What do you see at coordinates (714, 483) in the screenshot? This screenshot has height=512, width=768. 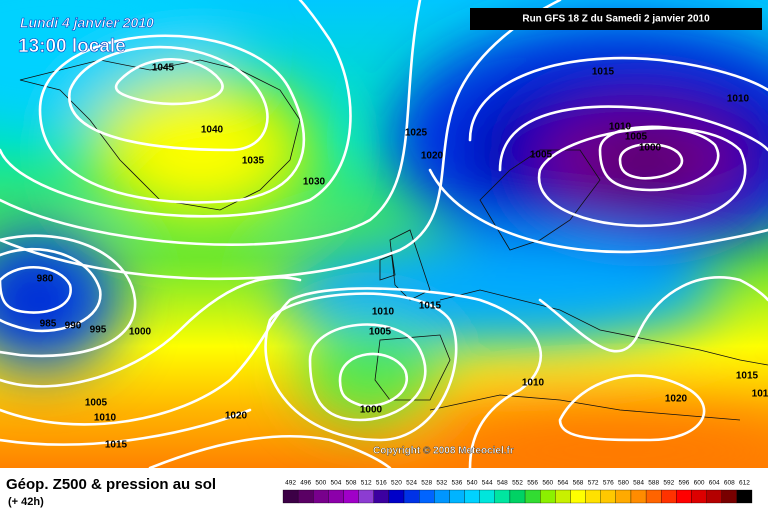 I see `scale-label: 604` at bounding box center [714, 483].